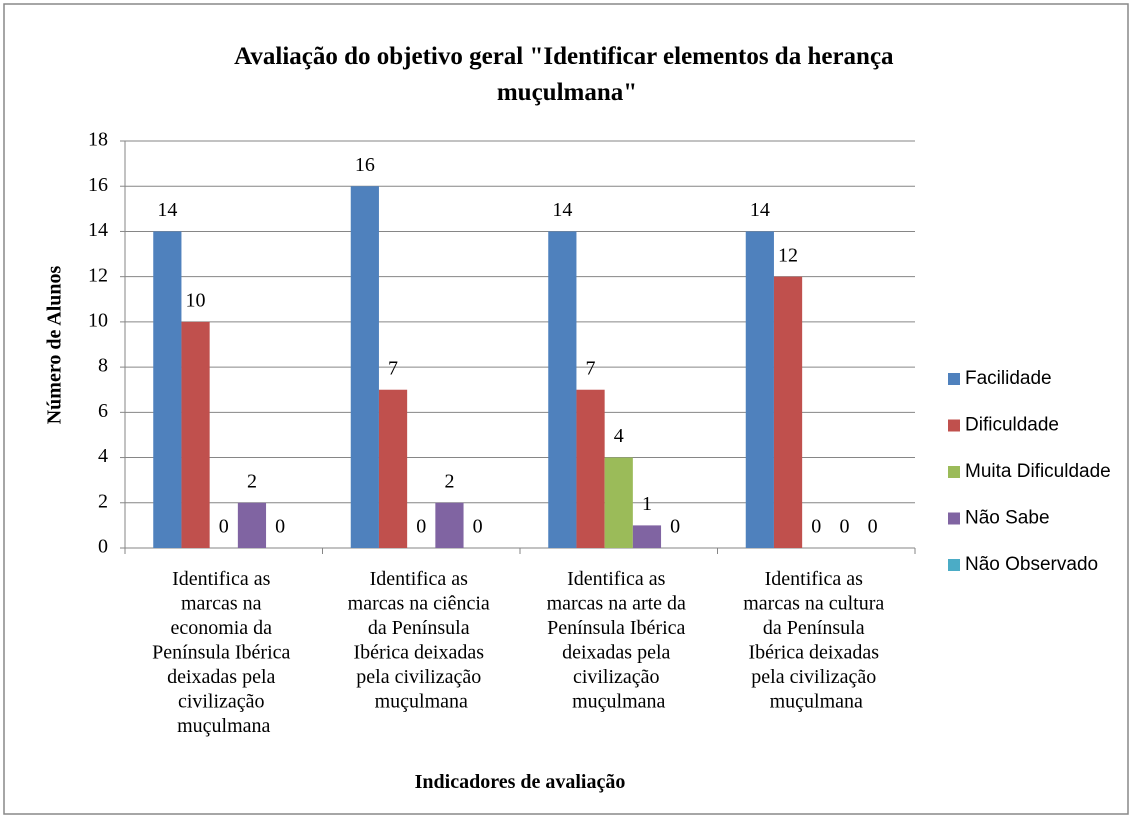  I want to click on legend-label: Não Observado, so click(1031, 564).